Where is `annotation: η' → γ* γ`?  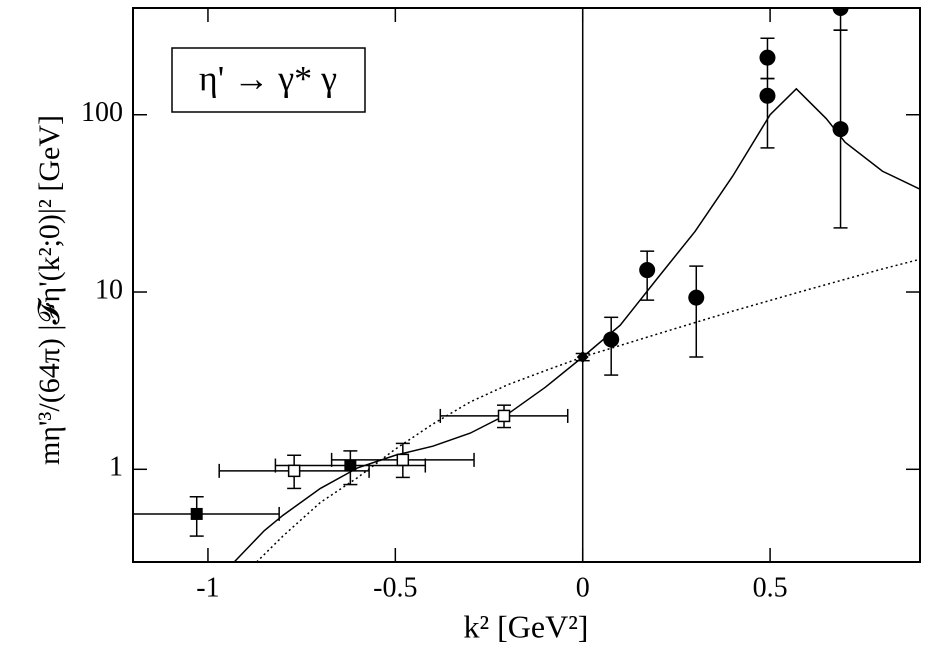
annotation: η' → γ* γ is located at coordinates (268, 78).